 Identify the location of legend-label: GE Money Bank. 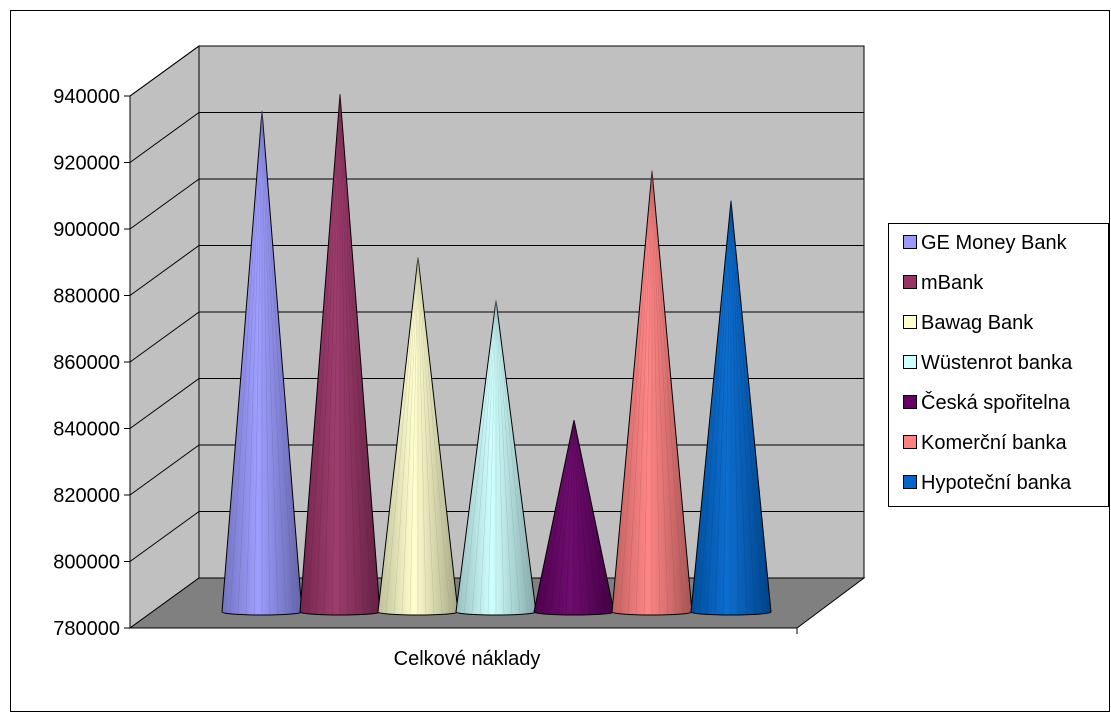
(994, 243).